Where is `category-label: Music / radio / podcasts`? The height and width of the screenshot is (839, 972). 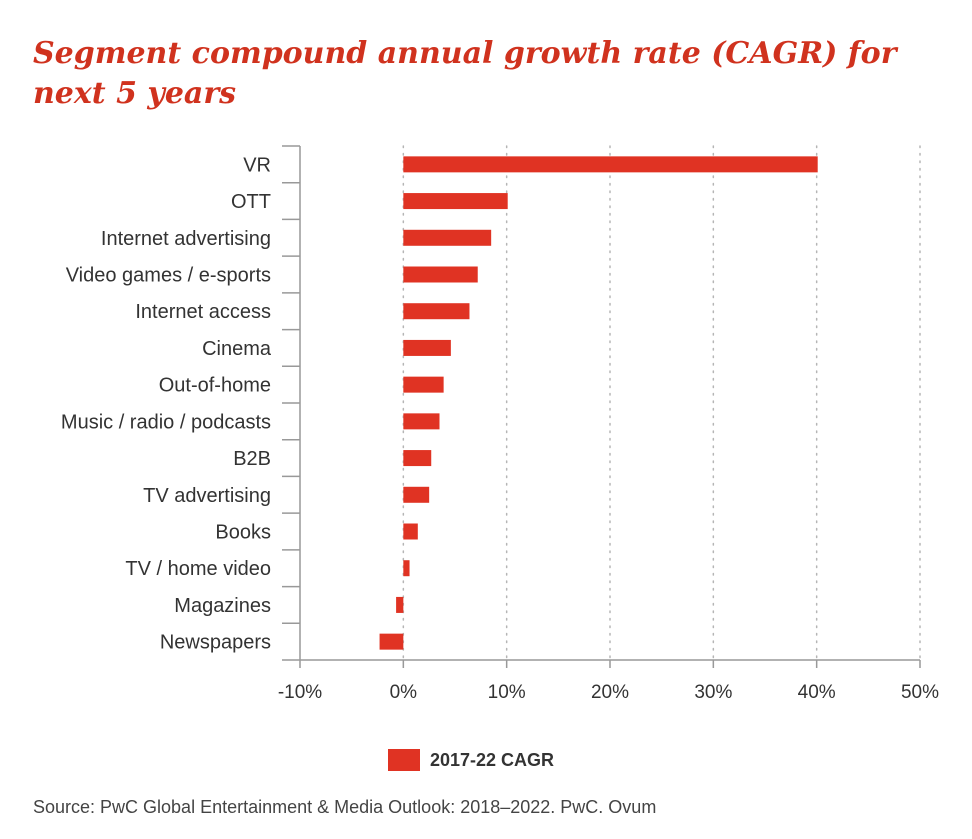
category-label: Music / radio / podcasts is located at coordinates (166, 422).